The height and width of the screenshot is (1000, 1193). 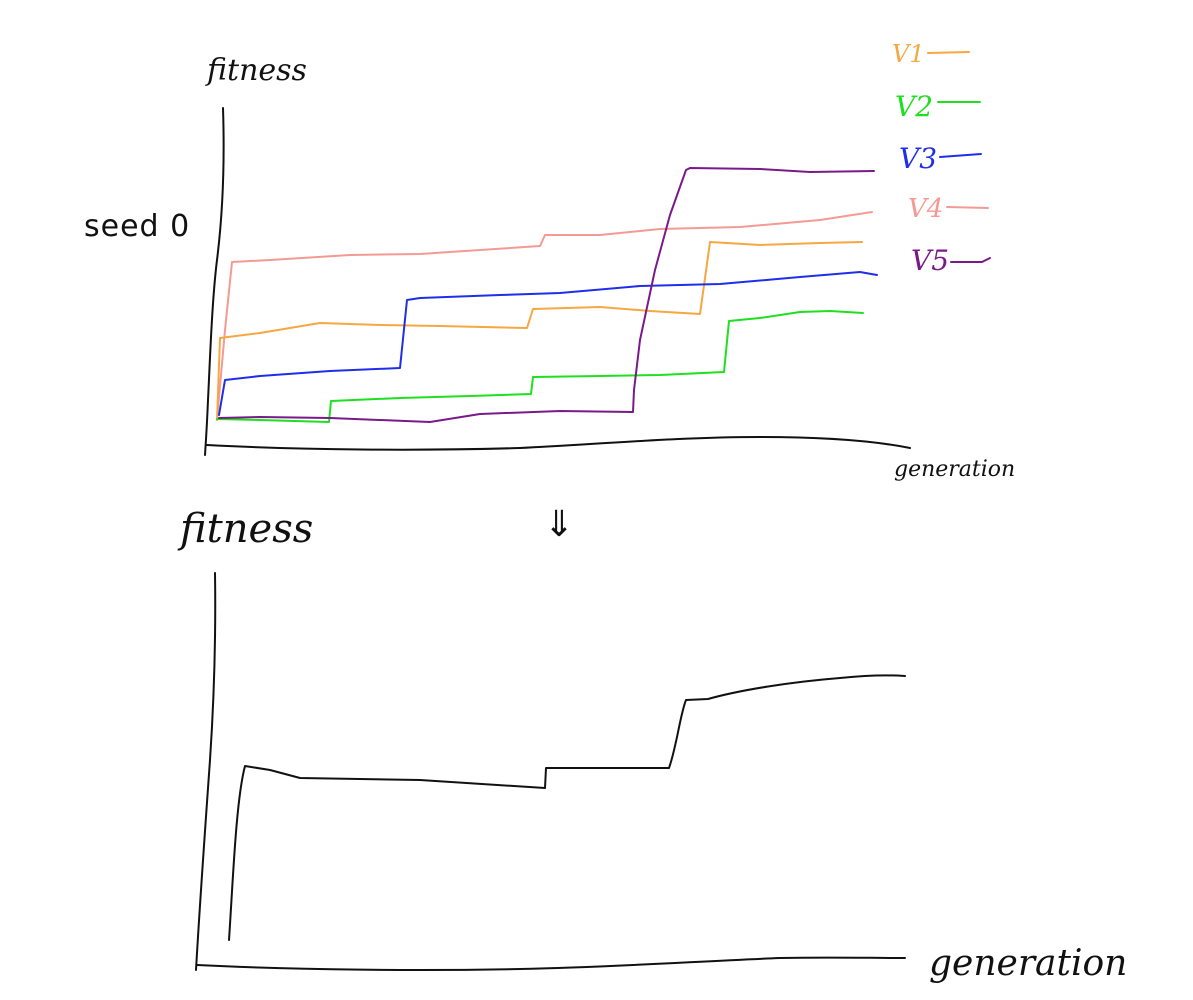 What do you see at coordinates (206, 771) in the screenshot?
I see `bottom-y-axis` at bounding box center [206, 771].